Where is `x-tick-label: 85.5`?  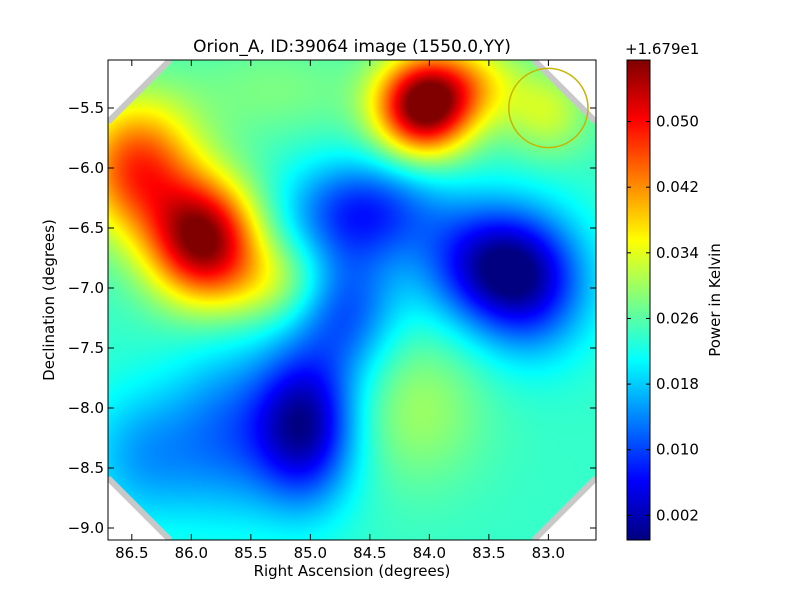 x-tick-label: 85.5 is located at coordinates (250, 553).